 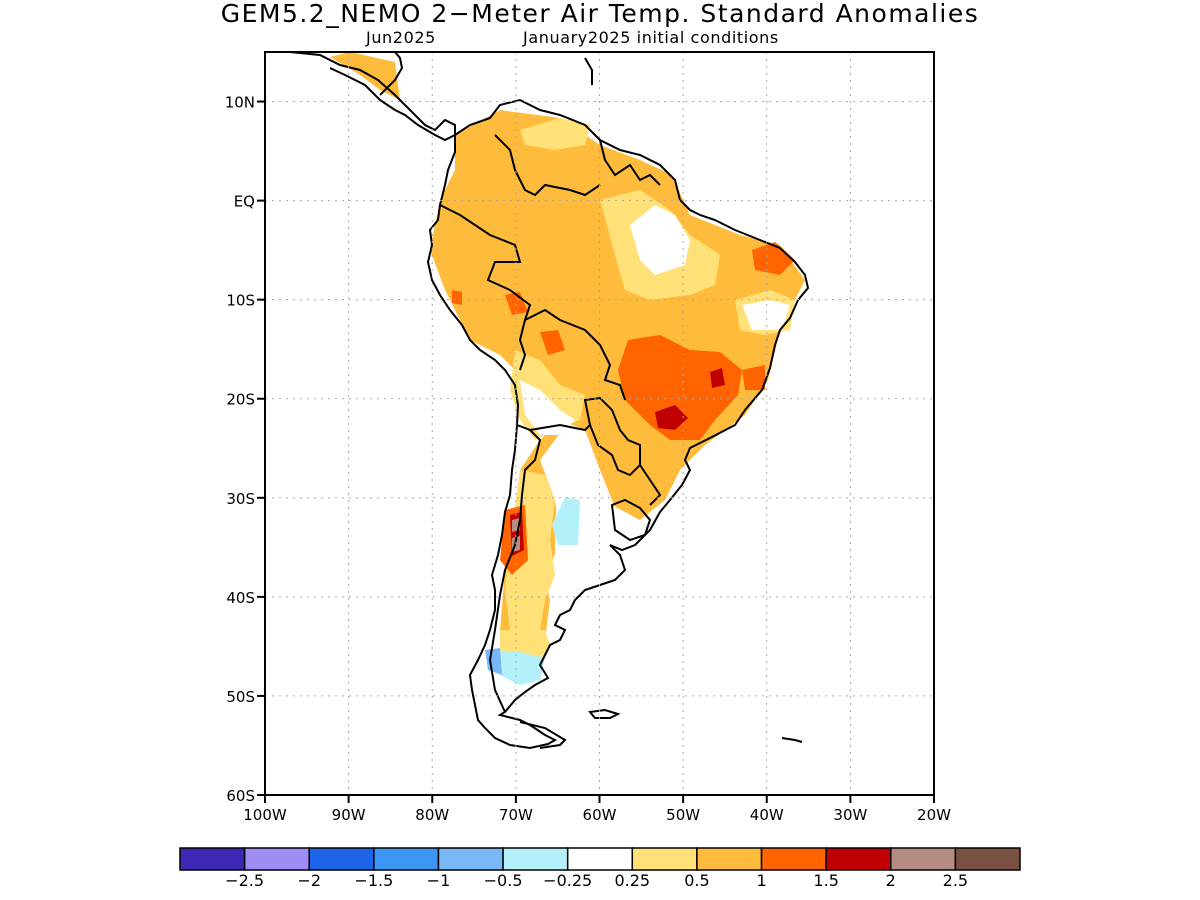 What do you see at coordinates (566, 521) in the screenshot?
I see `anomaly-region-neg-0p25-0p5-pampas` at bounding box center [566, 521].